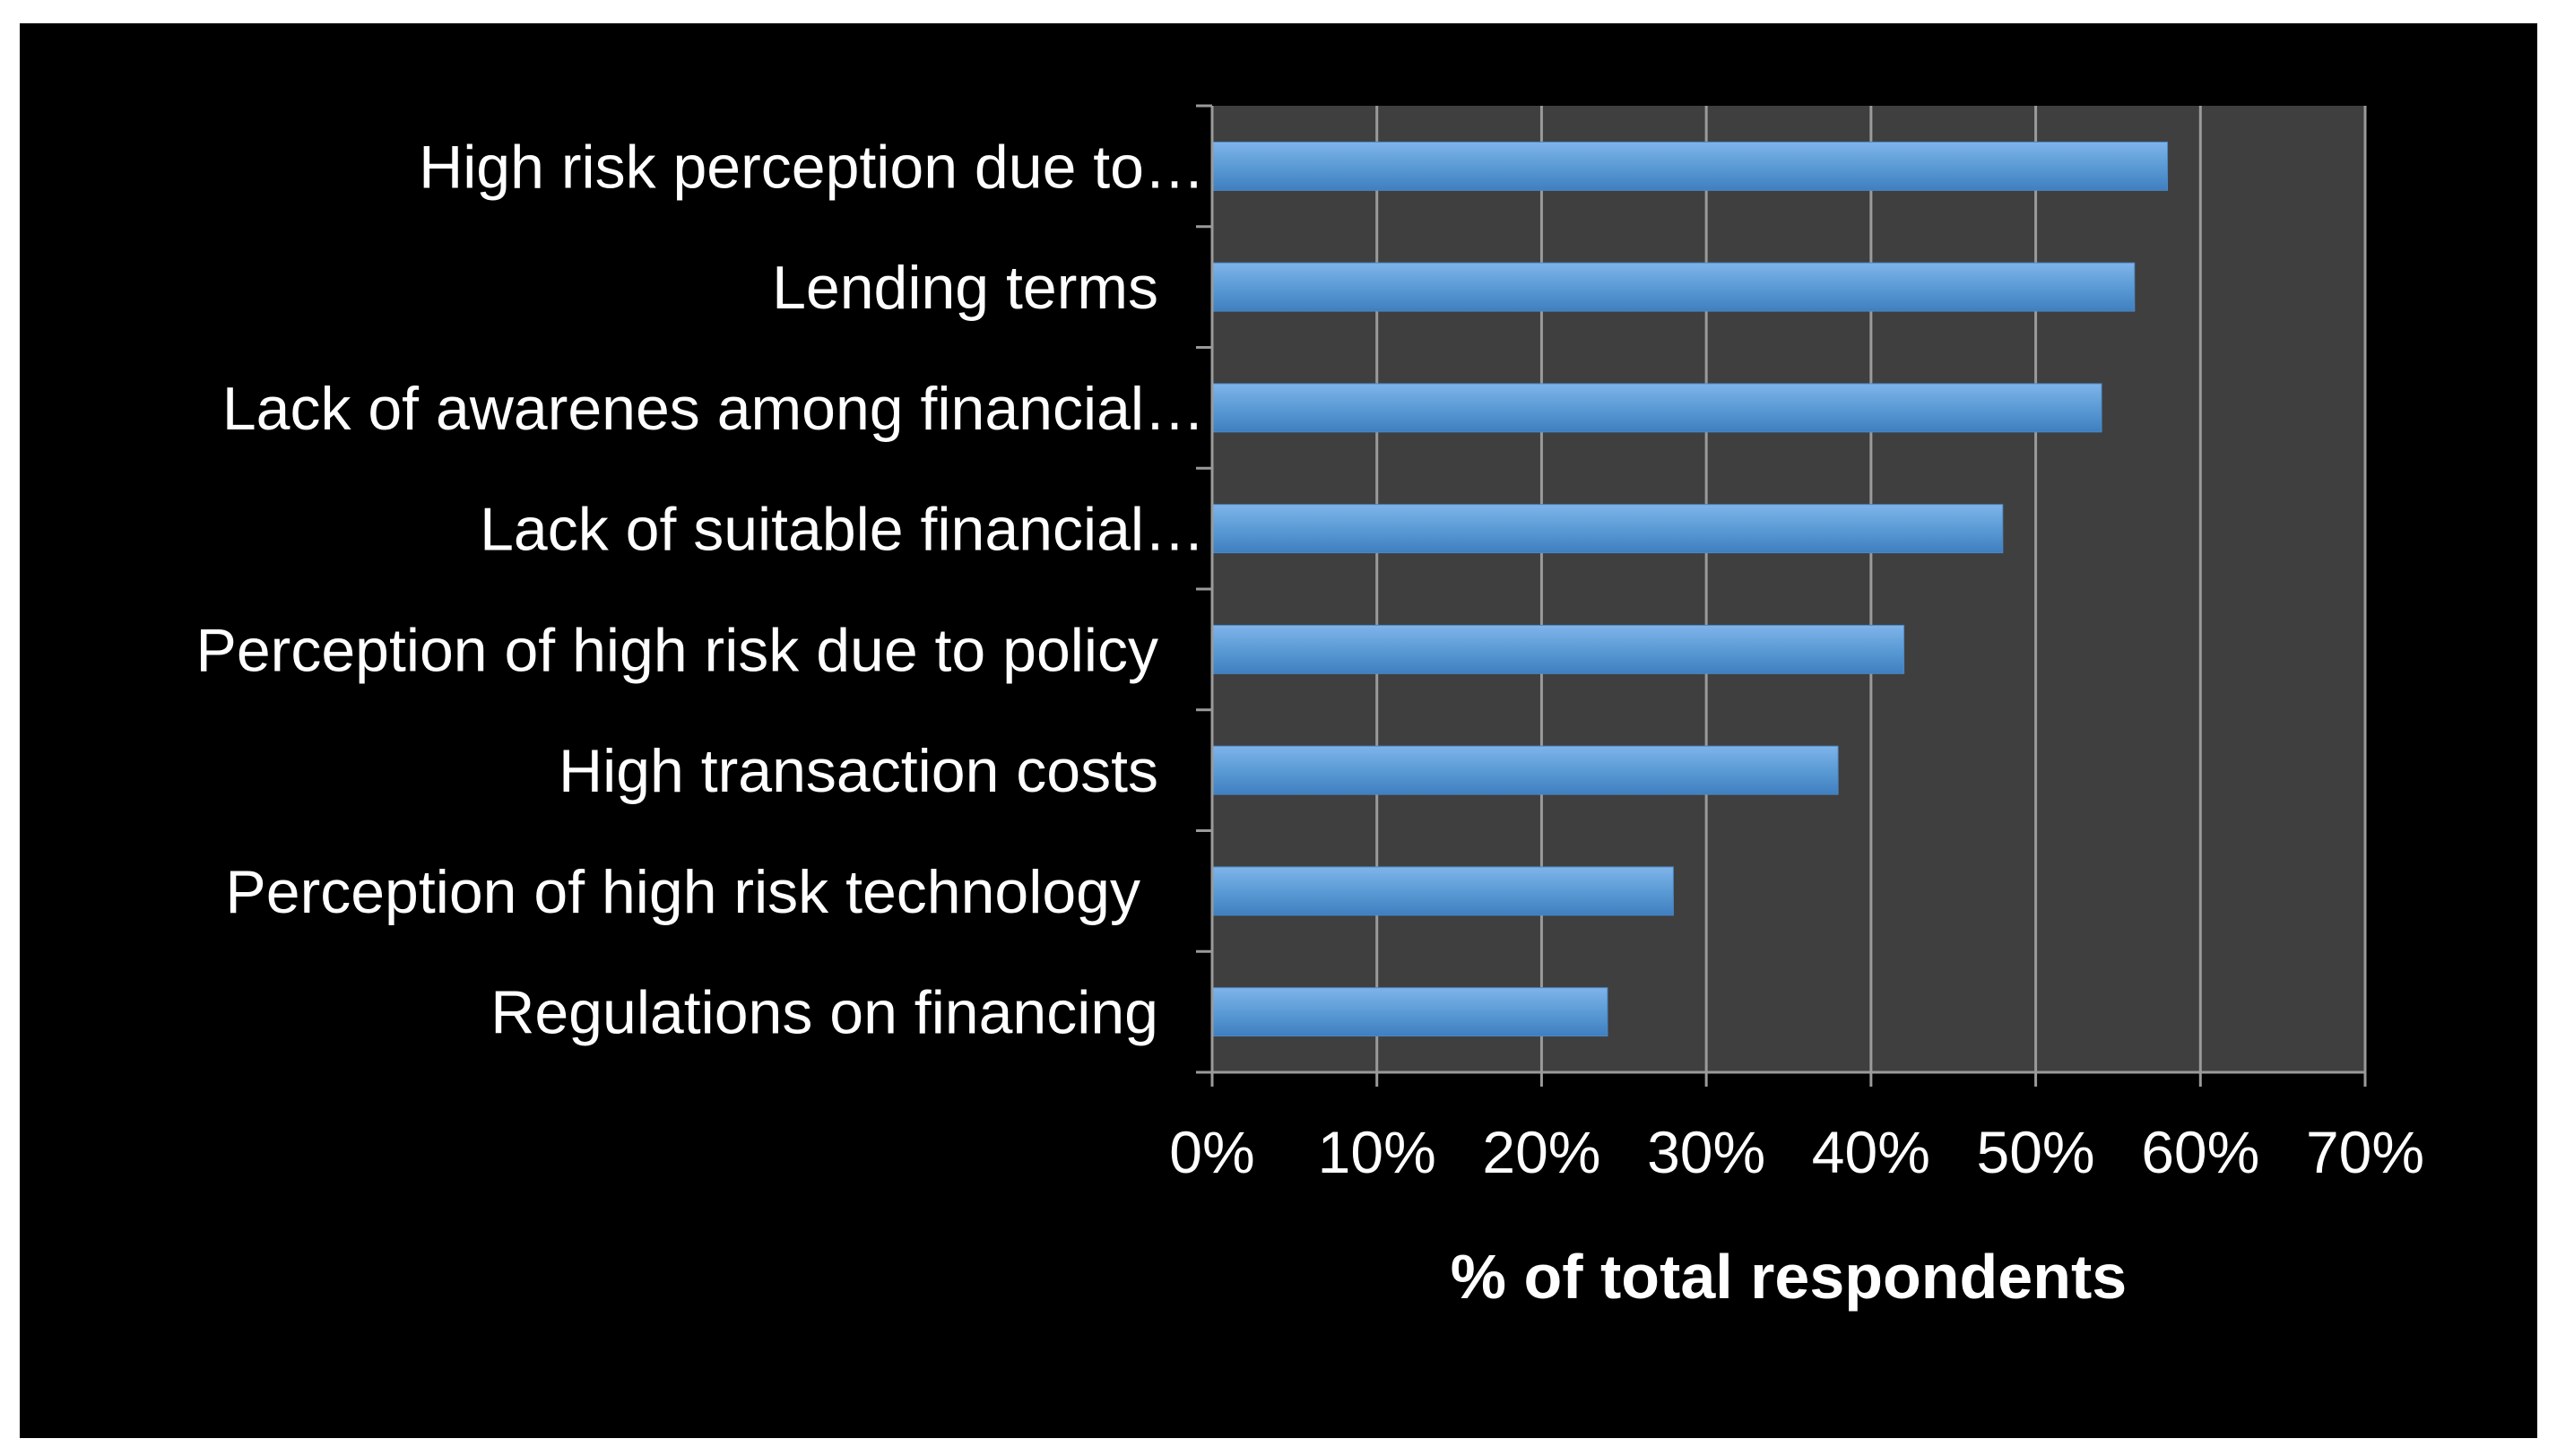 The width and height of the screenshot is (2557, 1456). What do you see at coordinates (2365, 1152) in the screenshot?
I see `x-tick-label: 70%` at bounding box center [2365, 1152].